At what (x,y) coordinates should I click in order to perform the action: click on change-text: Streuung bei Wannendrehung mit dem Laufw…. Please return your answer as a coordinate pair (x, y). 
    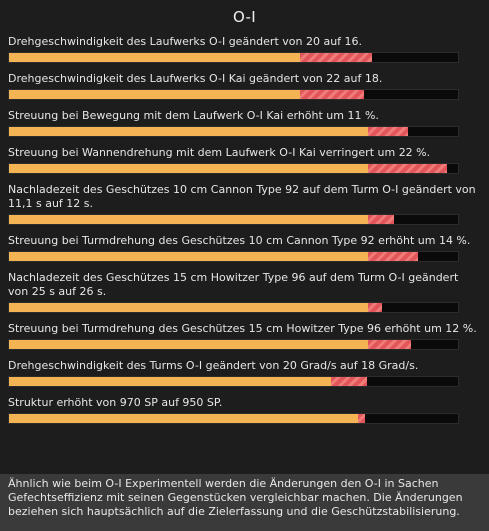
    Looking at the image, I should click on (219, 152).